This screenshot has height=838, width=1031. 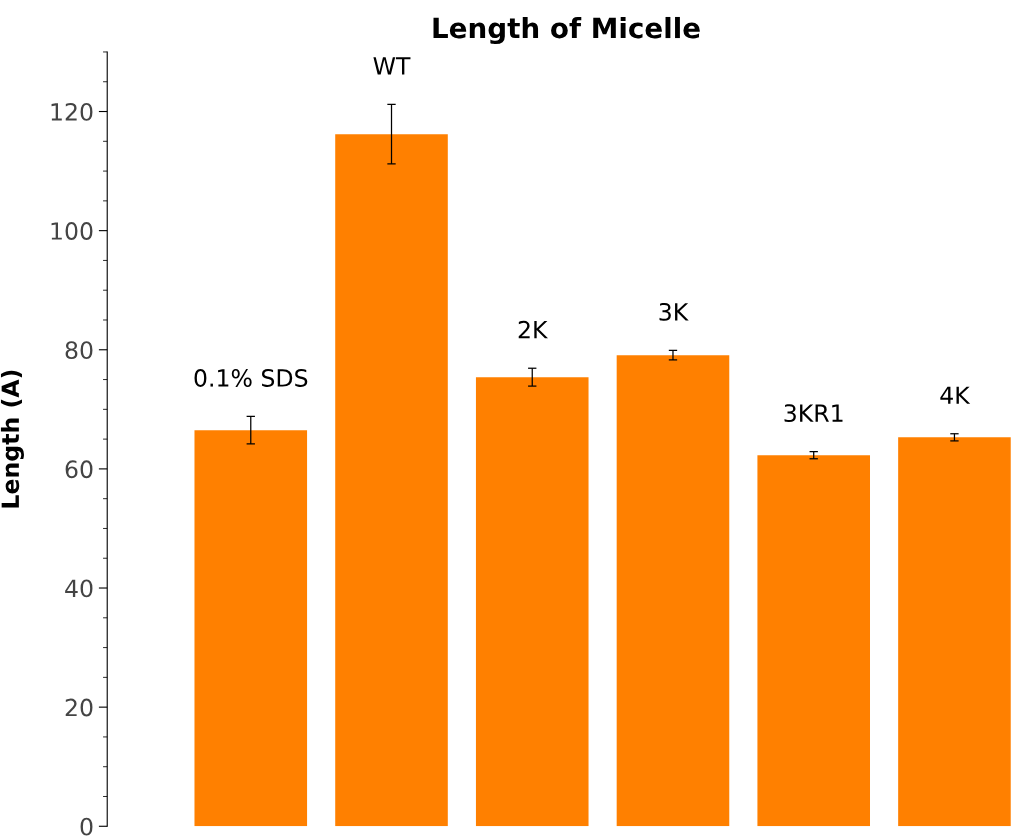 What do you see at coordinates (955, 395) in the screenshot?
I see `x-tick-label: 4K` at bounding box center [955, 395].